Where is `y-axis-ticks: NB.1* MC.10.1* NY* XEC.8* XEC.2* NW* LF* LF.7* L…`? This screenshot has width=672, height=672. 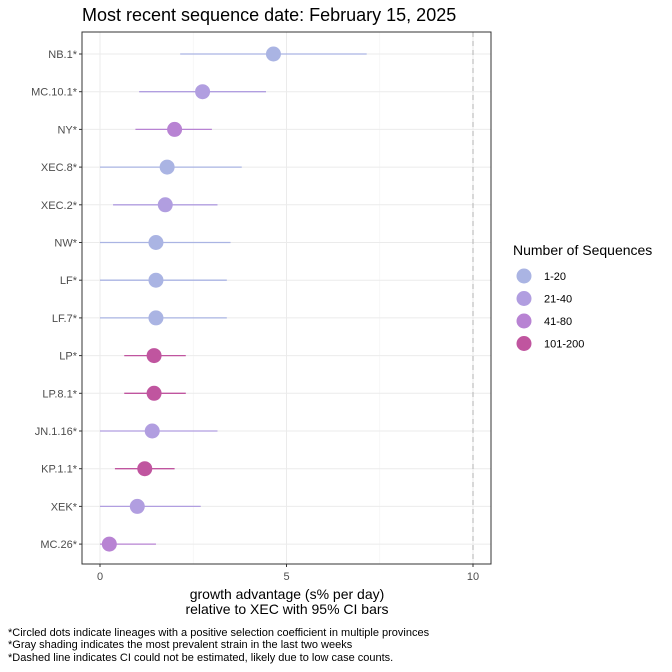 y-axis-ticks: NB.1* MC.10.1* NY* XEC.8* XEC.2* NW* LF* LF.7* L… is located at coordinates (56, 300).